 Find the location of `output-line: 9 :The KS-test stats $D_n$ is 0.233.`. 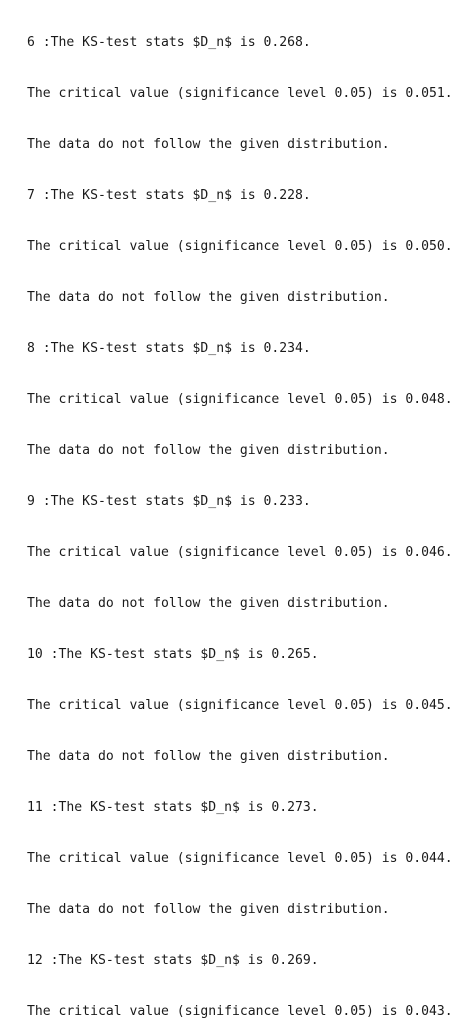

output-line: 9 :The KS-test stats $D_n$ is 0.233. is located at coordinates (169, 501).